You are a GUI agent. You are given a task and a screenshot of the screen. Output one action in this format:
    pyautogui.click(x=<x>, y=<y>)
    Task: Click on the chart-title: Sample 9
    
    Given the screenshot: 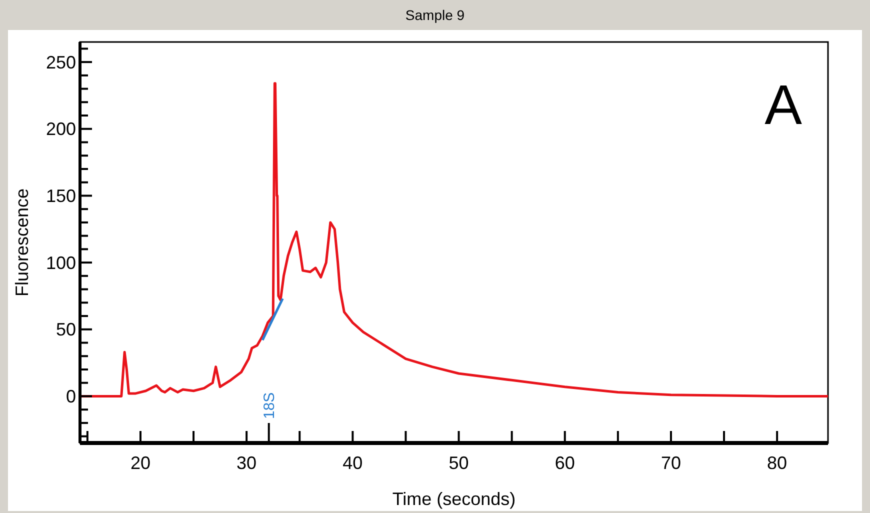 What is the action you would take?
    pyautogui.click(x=435, y=15)
    